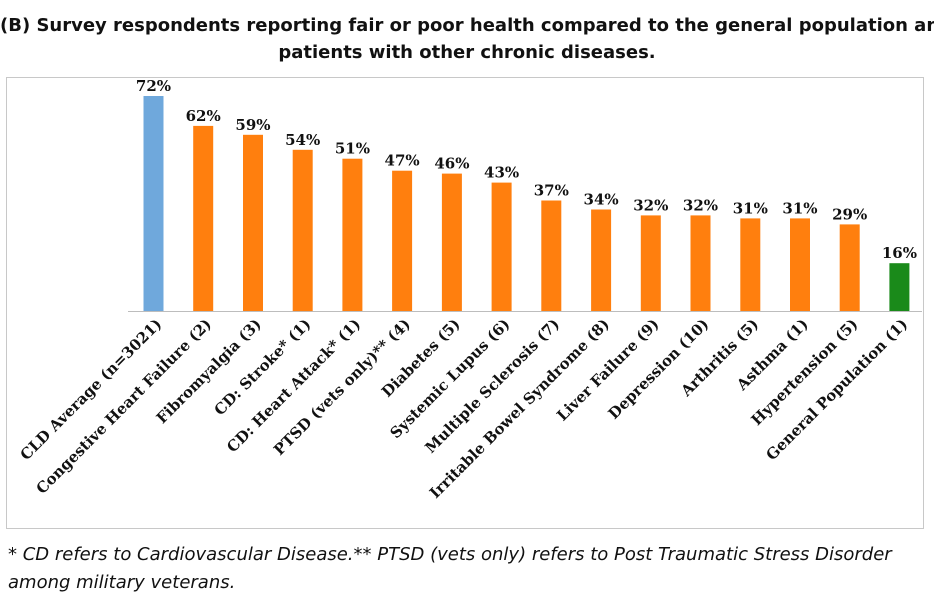 The image size is (934, 607). What do you see at coordinates (302, 140) in the screenshot?
I see `data-label: 54%` at bounding box center [302, 140].